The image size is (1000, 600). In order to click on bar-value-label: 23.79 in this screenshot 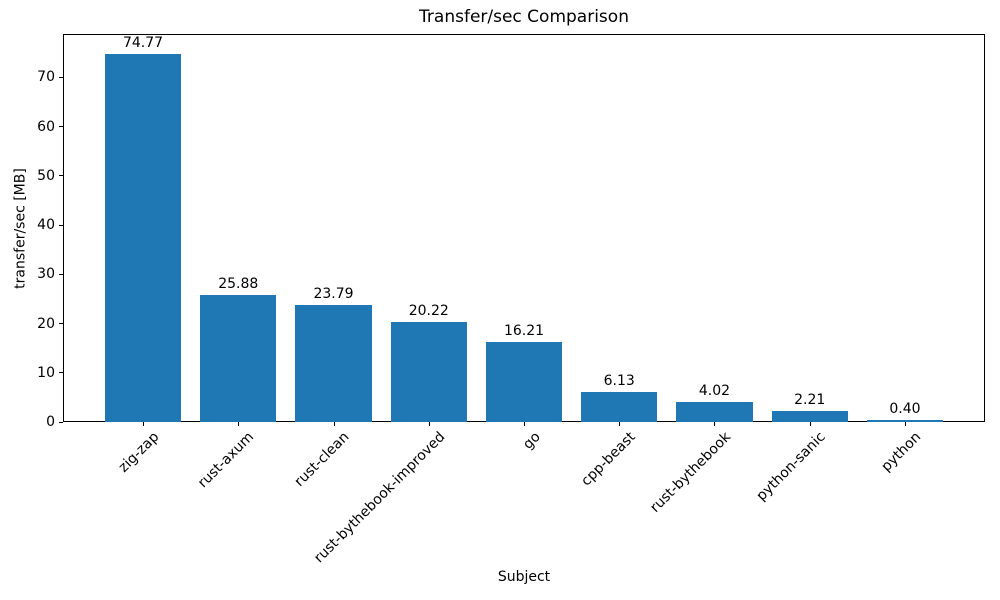, I will do `click(333, 293)`.